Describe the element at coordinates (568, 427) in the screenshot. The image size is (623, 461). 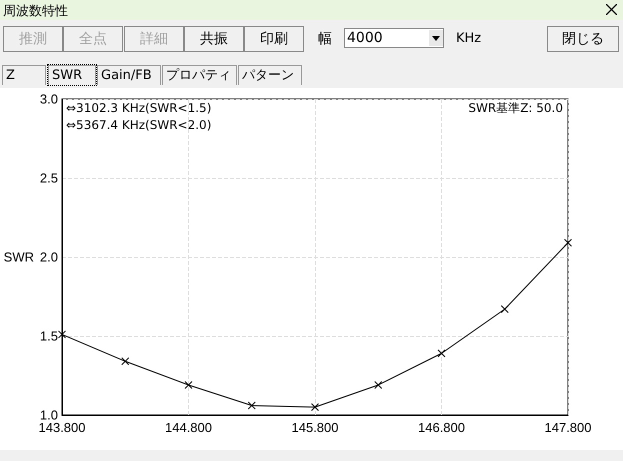
I see `x-tick-label: 147.800` at that location.